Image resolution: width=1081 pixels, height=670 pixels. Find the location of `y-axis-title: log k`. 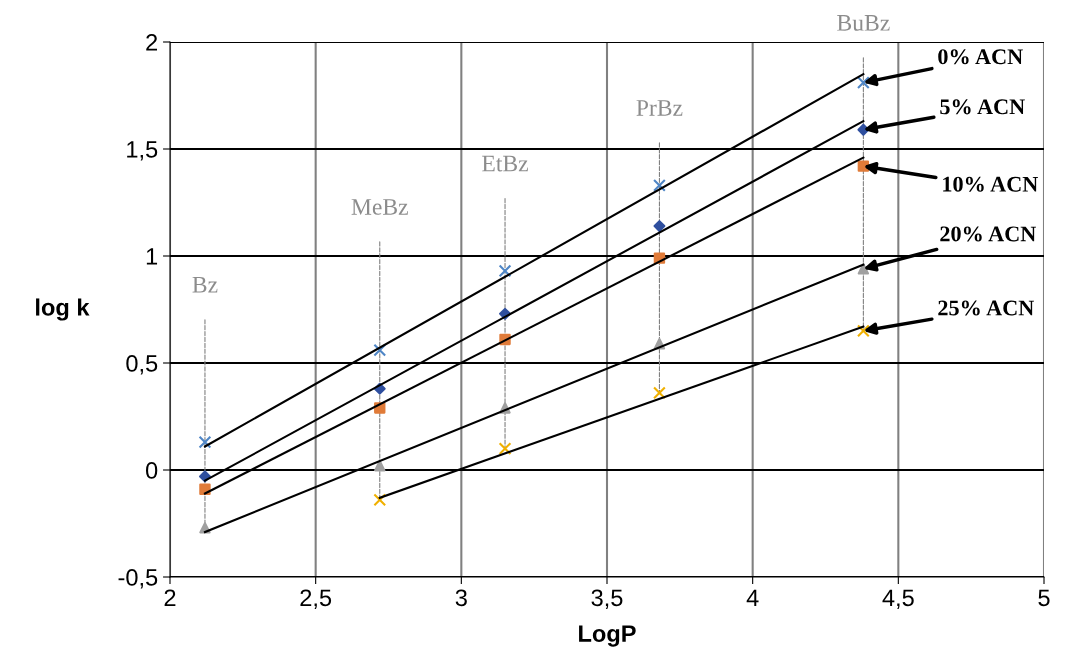

y-axis-title: log k is located at coordinates (63, 309).